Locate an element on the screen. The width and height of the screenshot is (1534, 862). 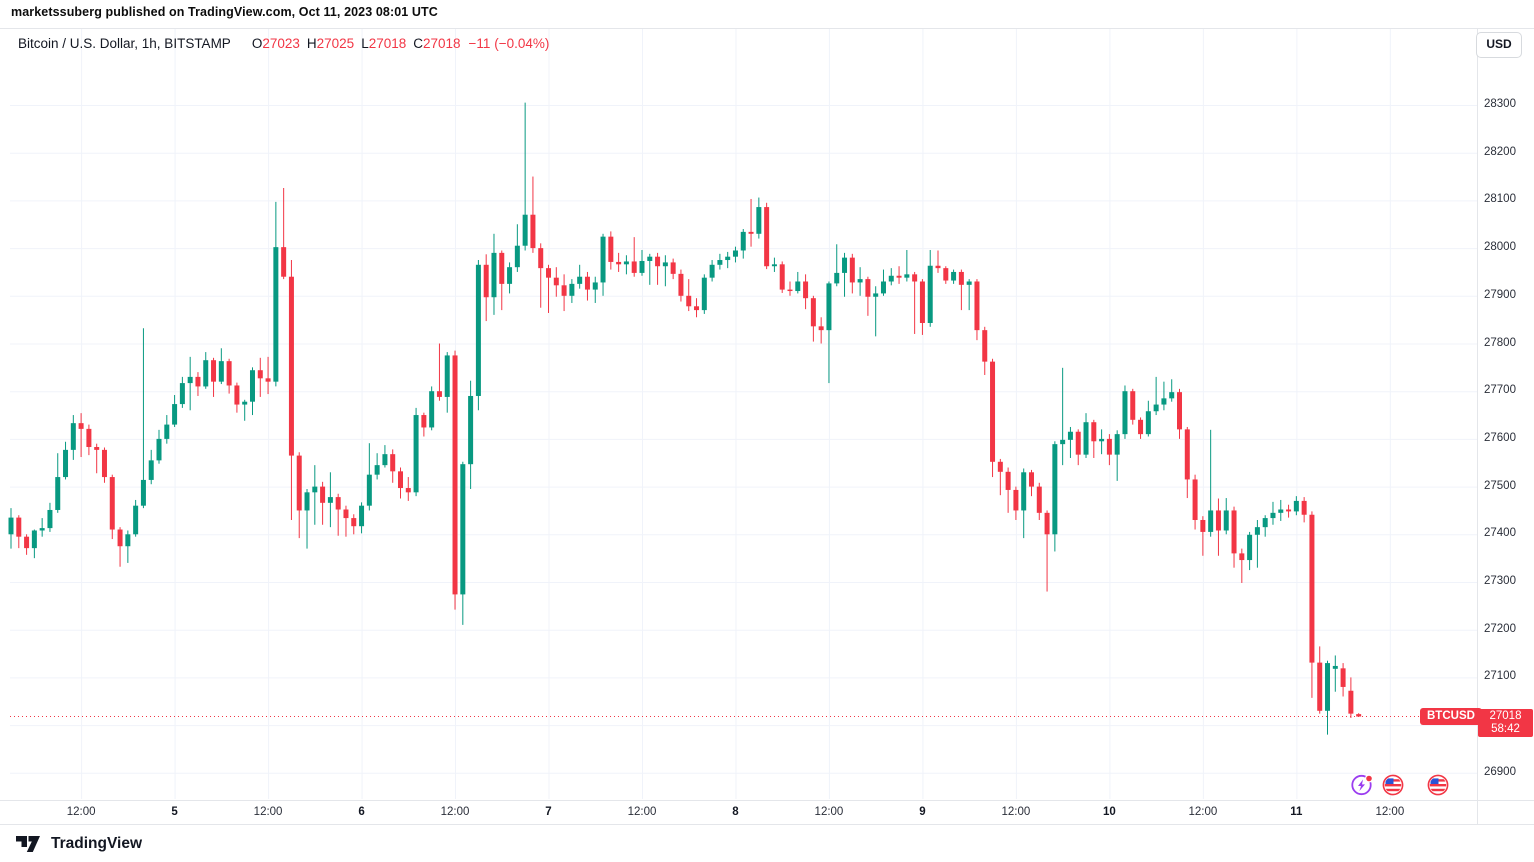
close-label: C is located at coordinates (418, 43).